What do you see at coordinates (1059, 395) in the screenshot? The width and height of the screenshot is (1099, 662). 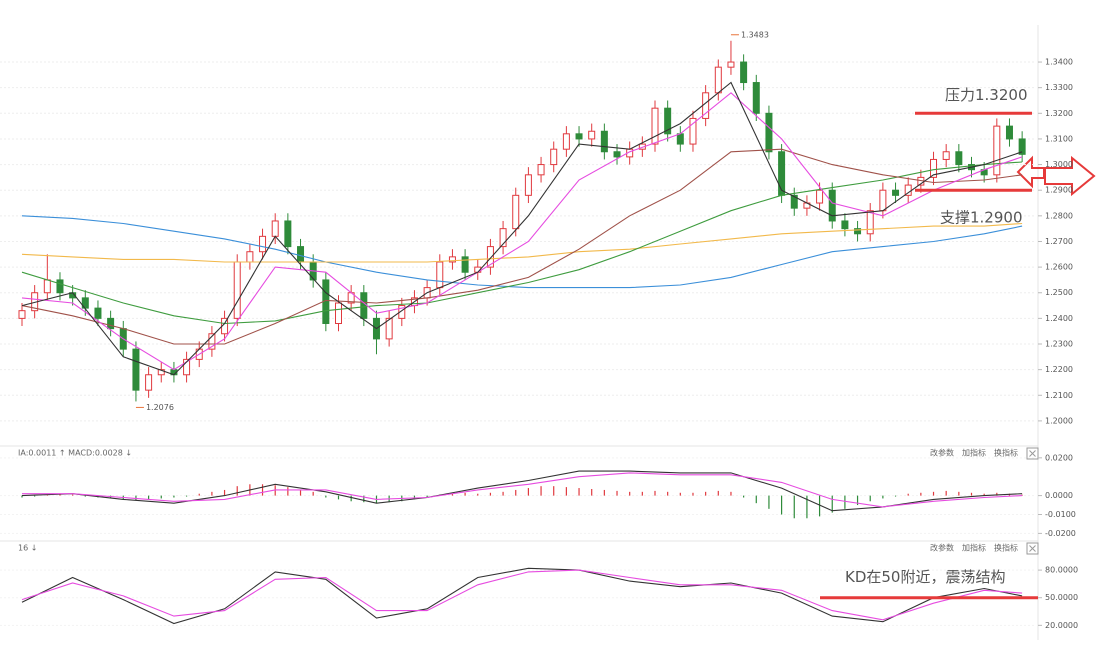 I see `y-tick-label: 1.2100` at bounding box center [1059, 395].